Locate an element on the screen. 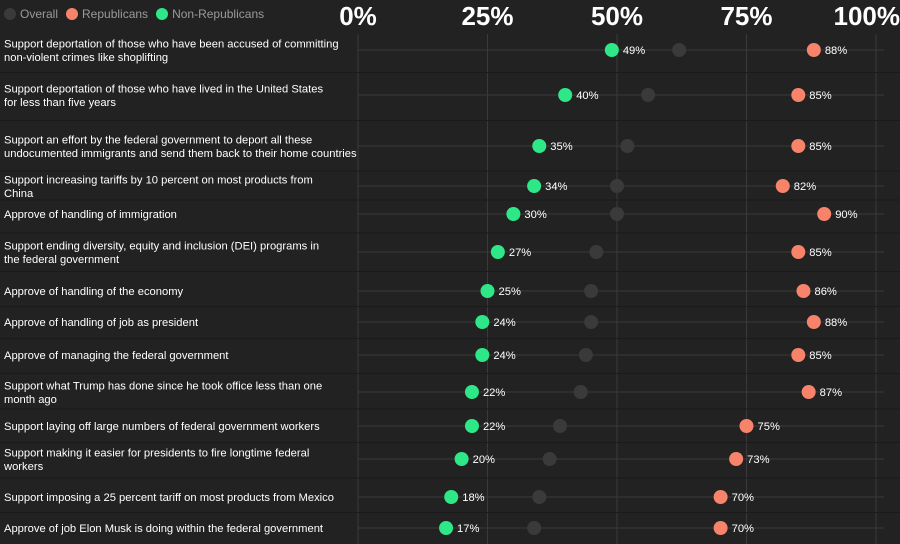  legend-item-non-republicans: Non-Republicans is located at coordinates (210, 14).